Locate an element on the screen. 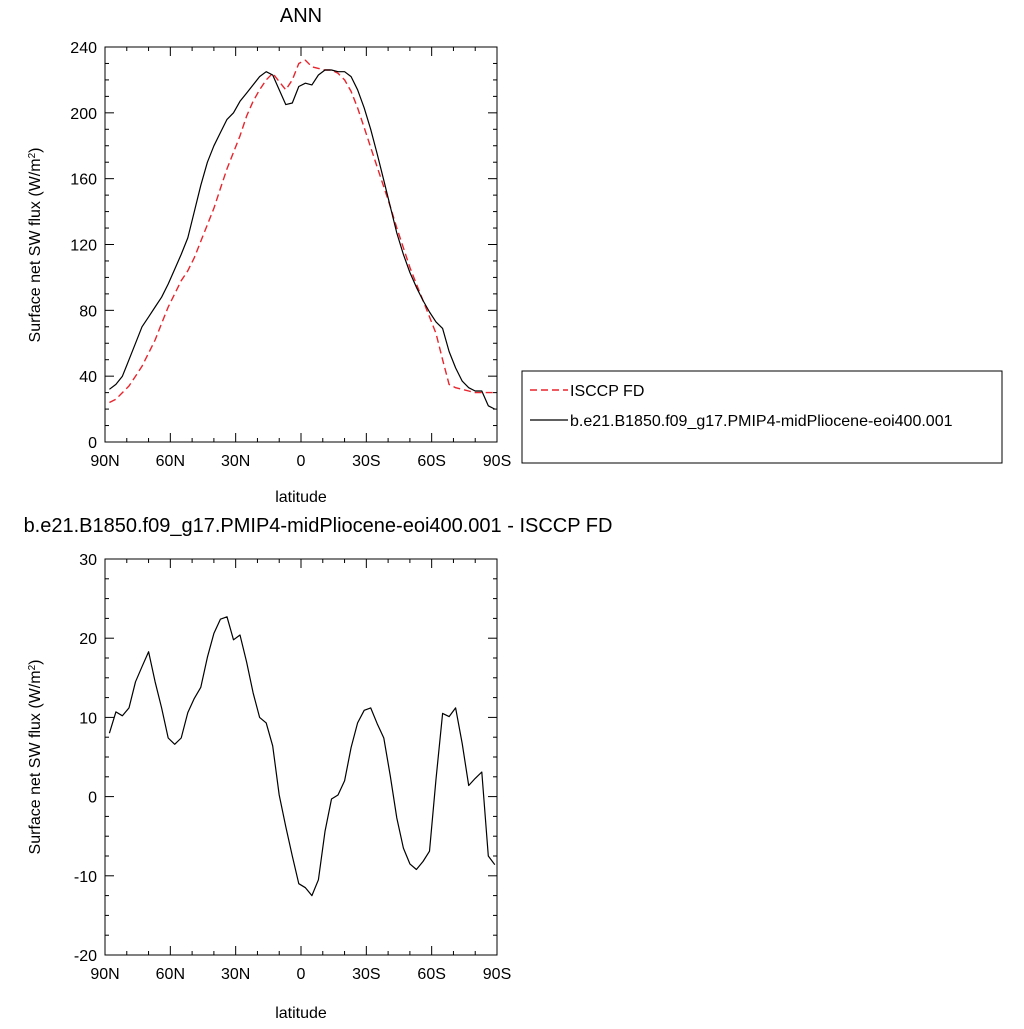  y-tick-label: 40 is located at coordinates (88, 377).